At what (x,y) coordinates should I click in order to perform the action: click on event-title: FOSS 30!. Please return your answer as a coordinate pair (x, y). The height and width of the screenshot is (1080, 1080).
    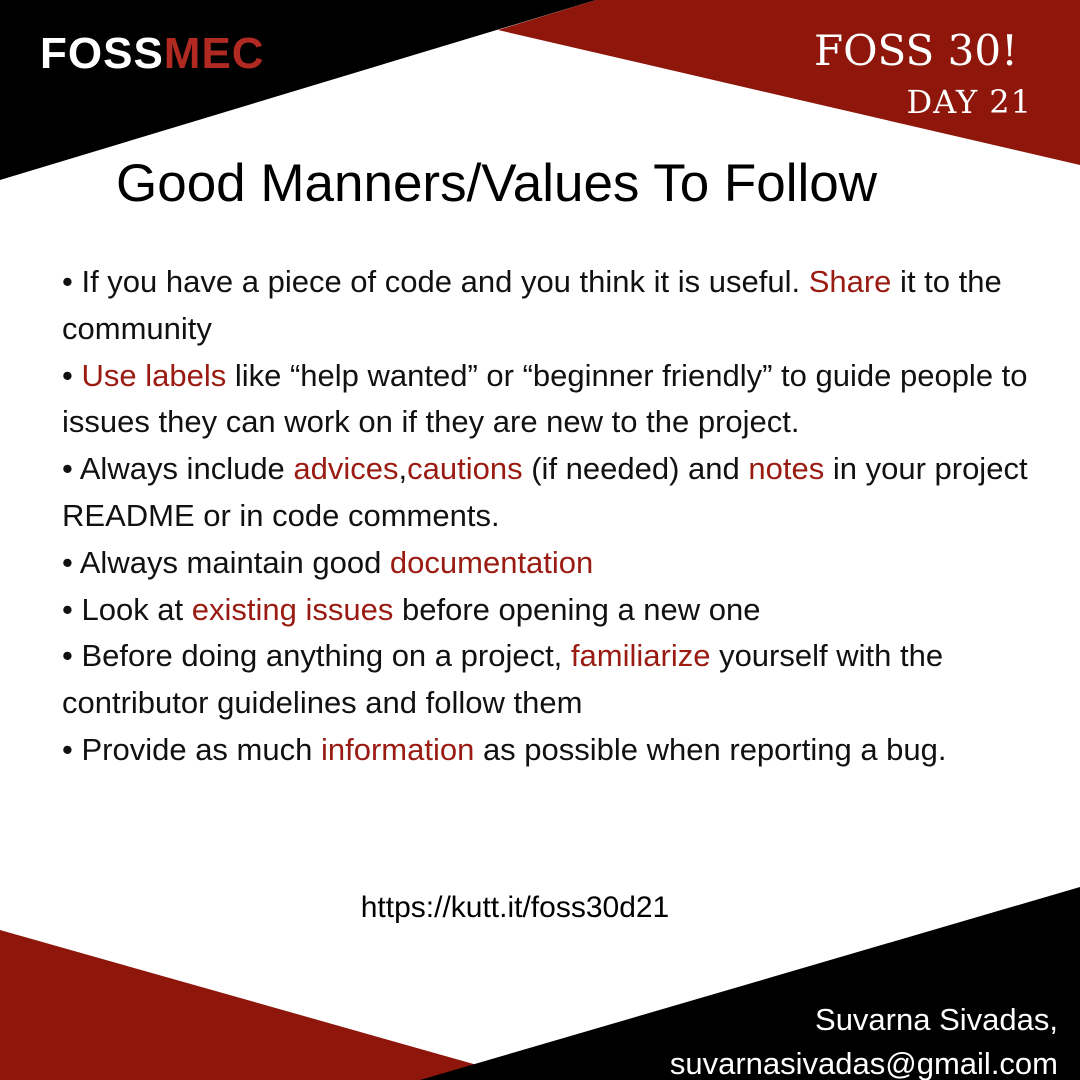
    Looking at the image, I should click on (915, 50).